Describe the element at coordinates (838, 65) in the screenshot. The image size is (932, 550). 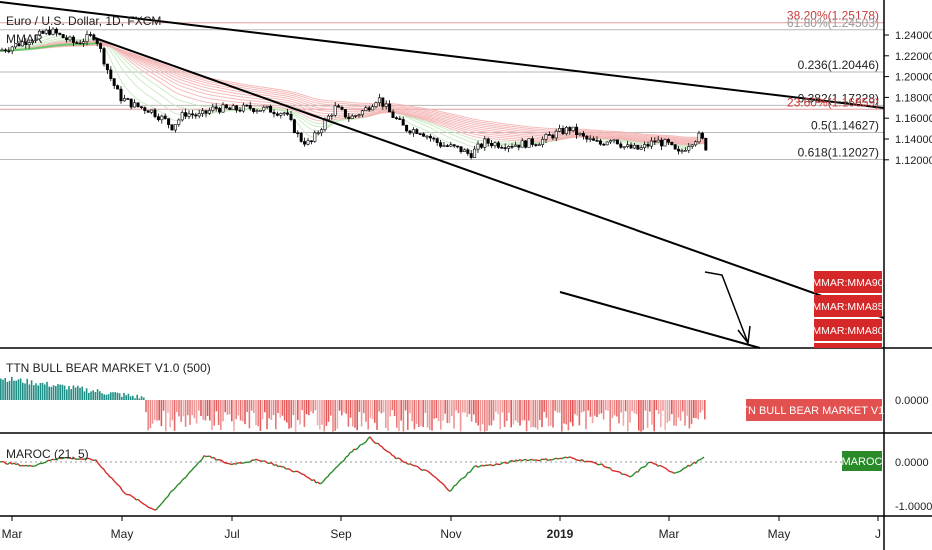
I see `fib-label: 0.236(1.20446)` at that location.